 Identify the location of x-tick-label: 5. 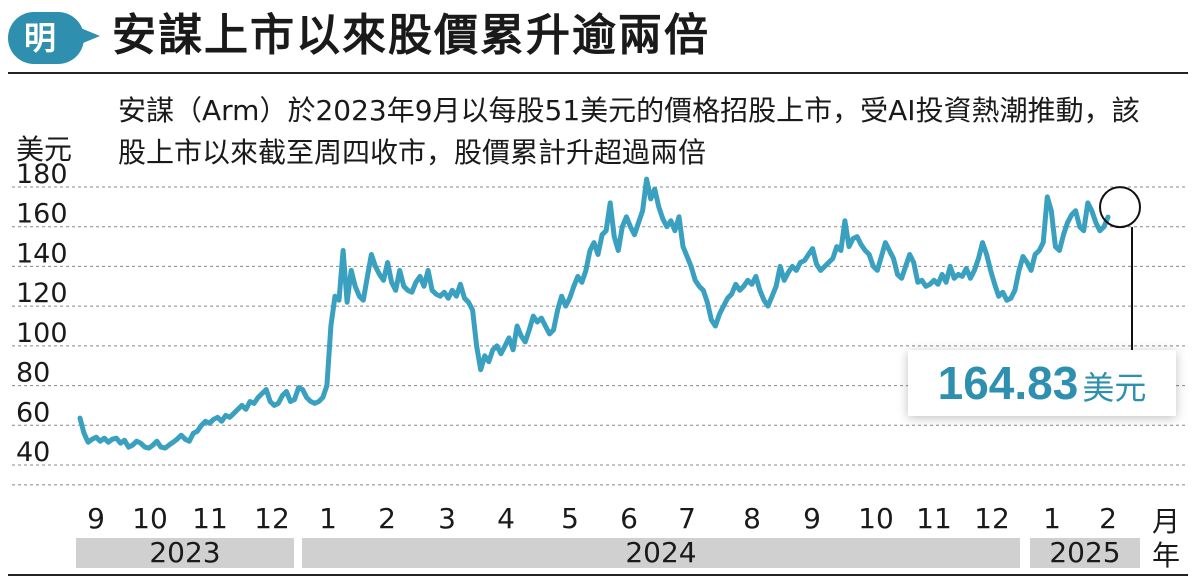
(570, 518).